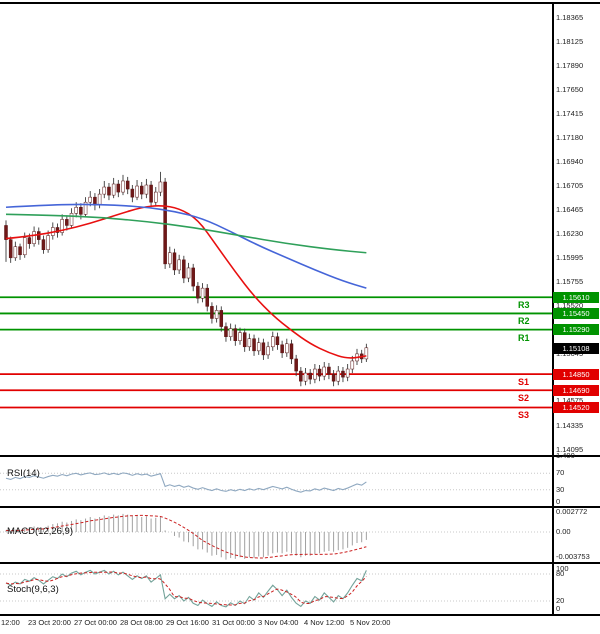  What do you see at coordinates (324, 622) in the screenshot?
I see `time-axis-label: 4 Nov 12:00` at bounding box center [324, 622].